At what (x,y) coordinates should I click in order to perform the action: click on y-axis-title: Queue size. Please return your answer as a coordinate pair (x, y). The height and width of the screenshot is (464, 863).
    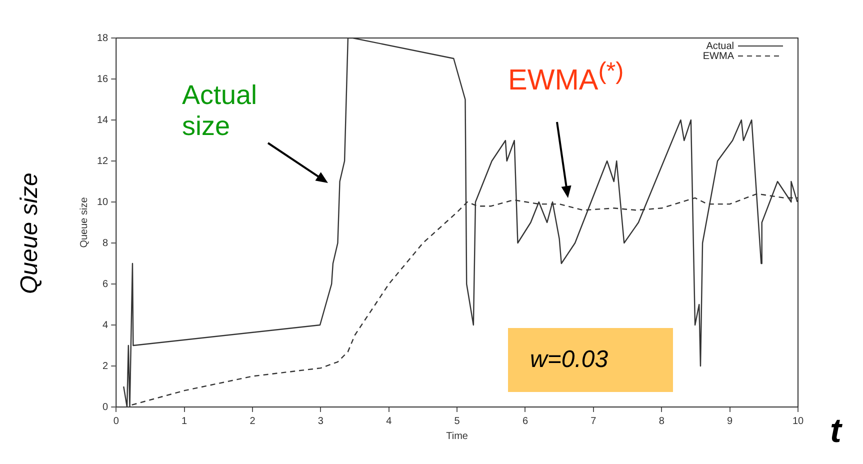
    Looking at the image, I should click on (84, 222).